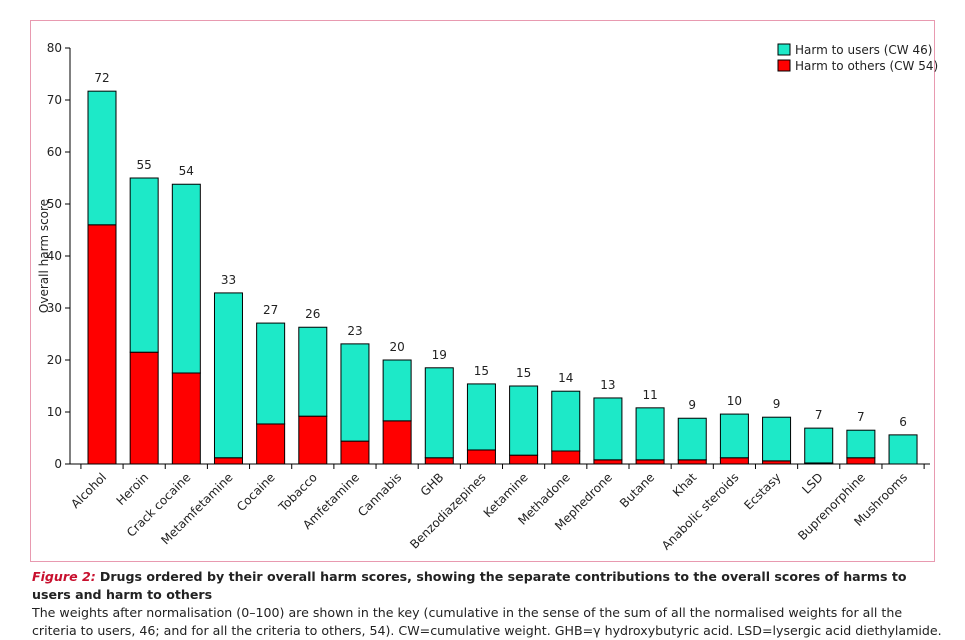 The height and width of the screenshot is (640, 965). Describe the element at coordinates (54, 308) in the screenshot. I see `y-tick-label: 30` at that location.